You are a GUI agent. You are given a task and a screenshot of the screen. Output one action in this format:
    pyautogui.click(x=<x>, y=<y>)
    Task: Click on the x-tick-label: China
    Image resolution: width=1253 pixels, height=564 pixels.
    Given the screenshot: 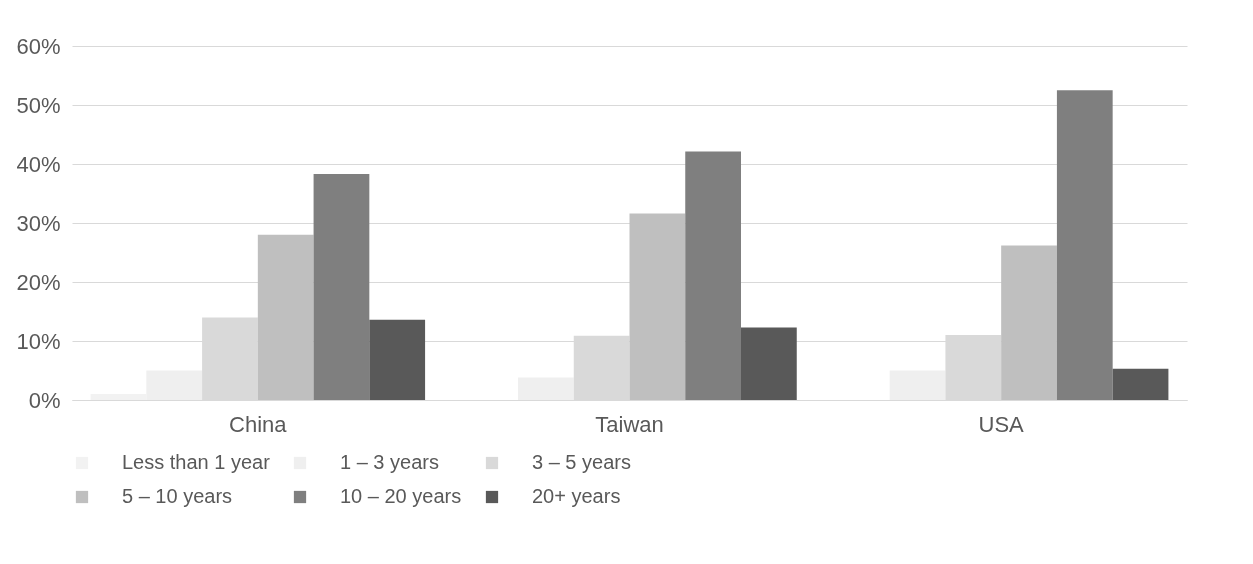 What is the action you would take?
    pyautogui.click(x=258, y=424)
    